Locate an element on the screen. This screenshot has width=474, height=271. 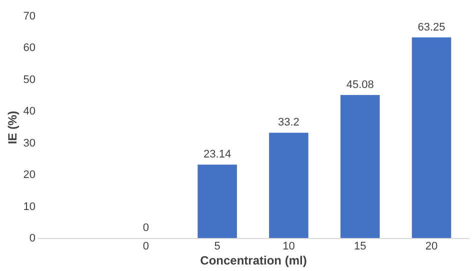
y-tick-label: 40 is located at coordinates (29, 112).